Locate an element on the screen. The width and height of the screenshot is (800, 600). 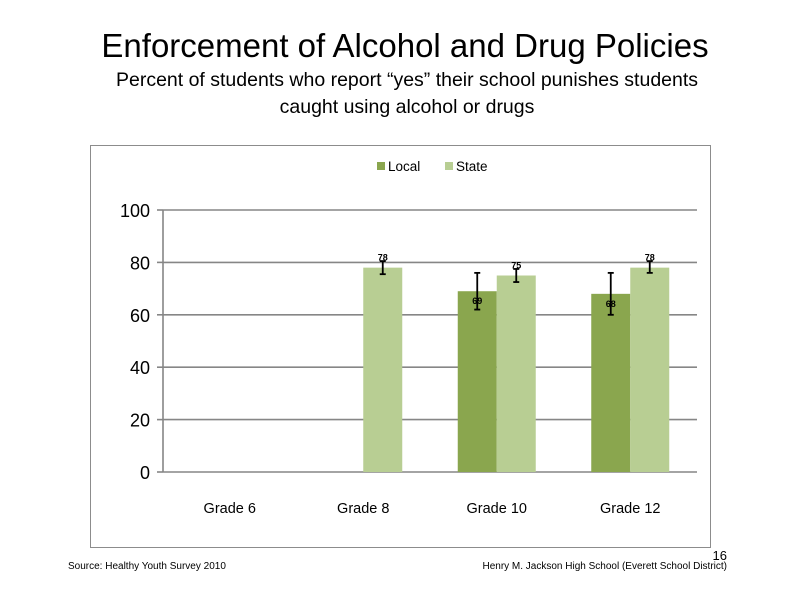
legend-swatch-state is located at coordinates (449, 166).